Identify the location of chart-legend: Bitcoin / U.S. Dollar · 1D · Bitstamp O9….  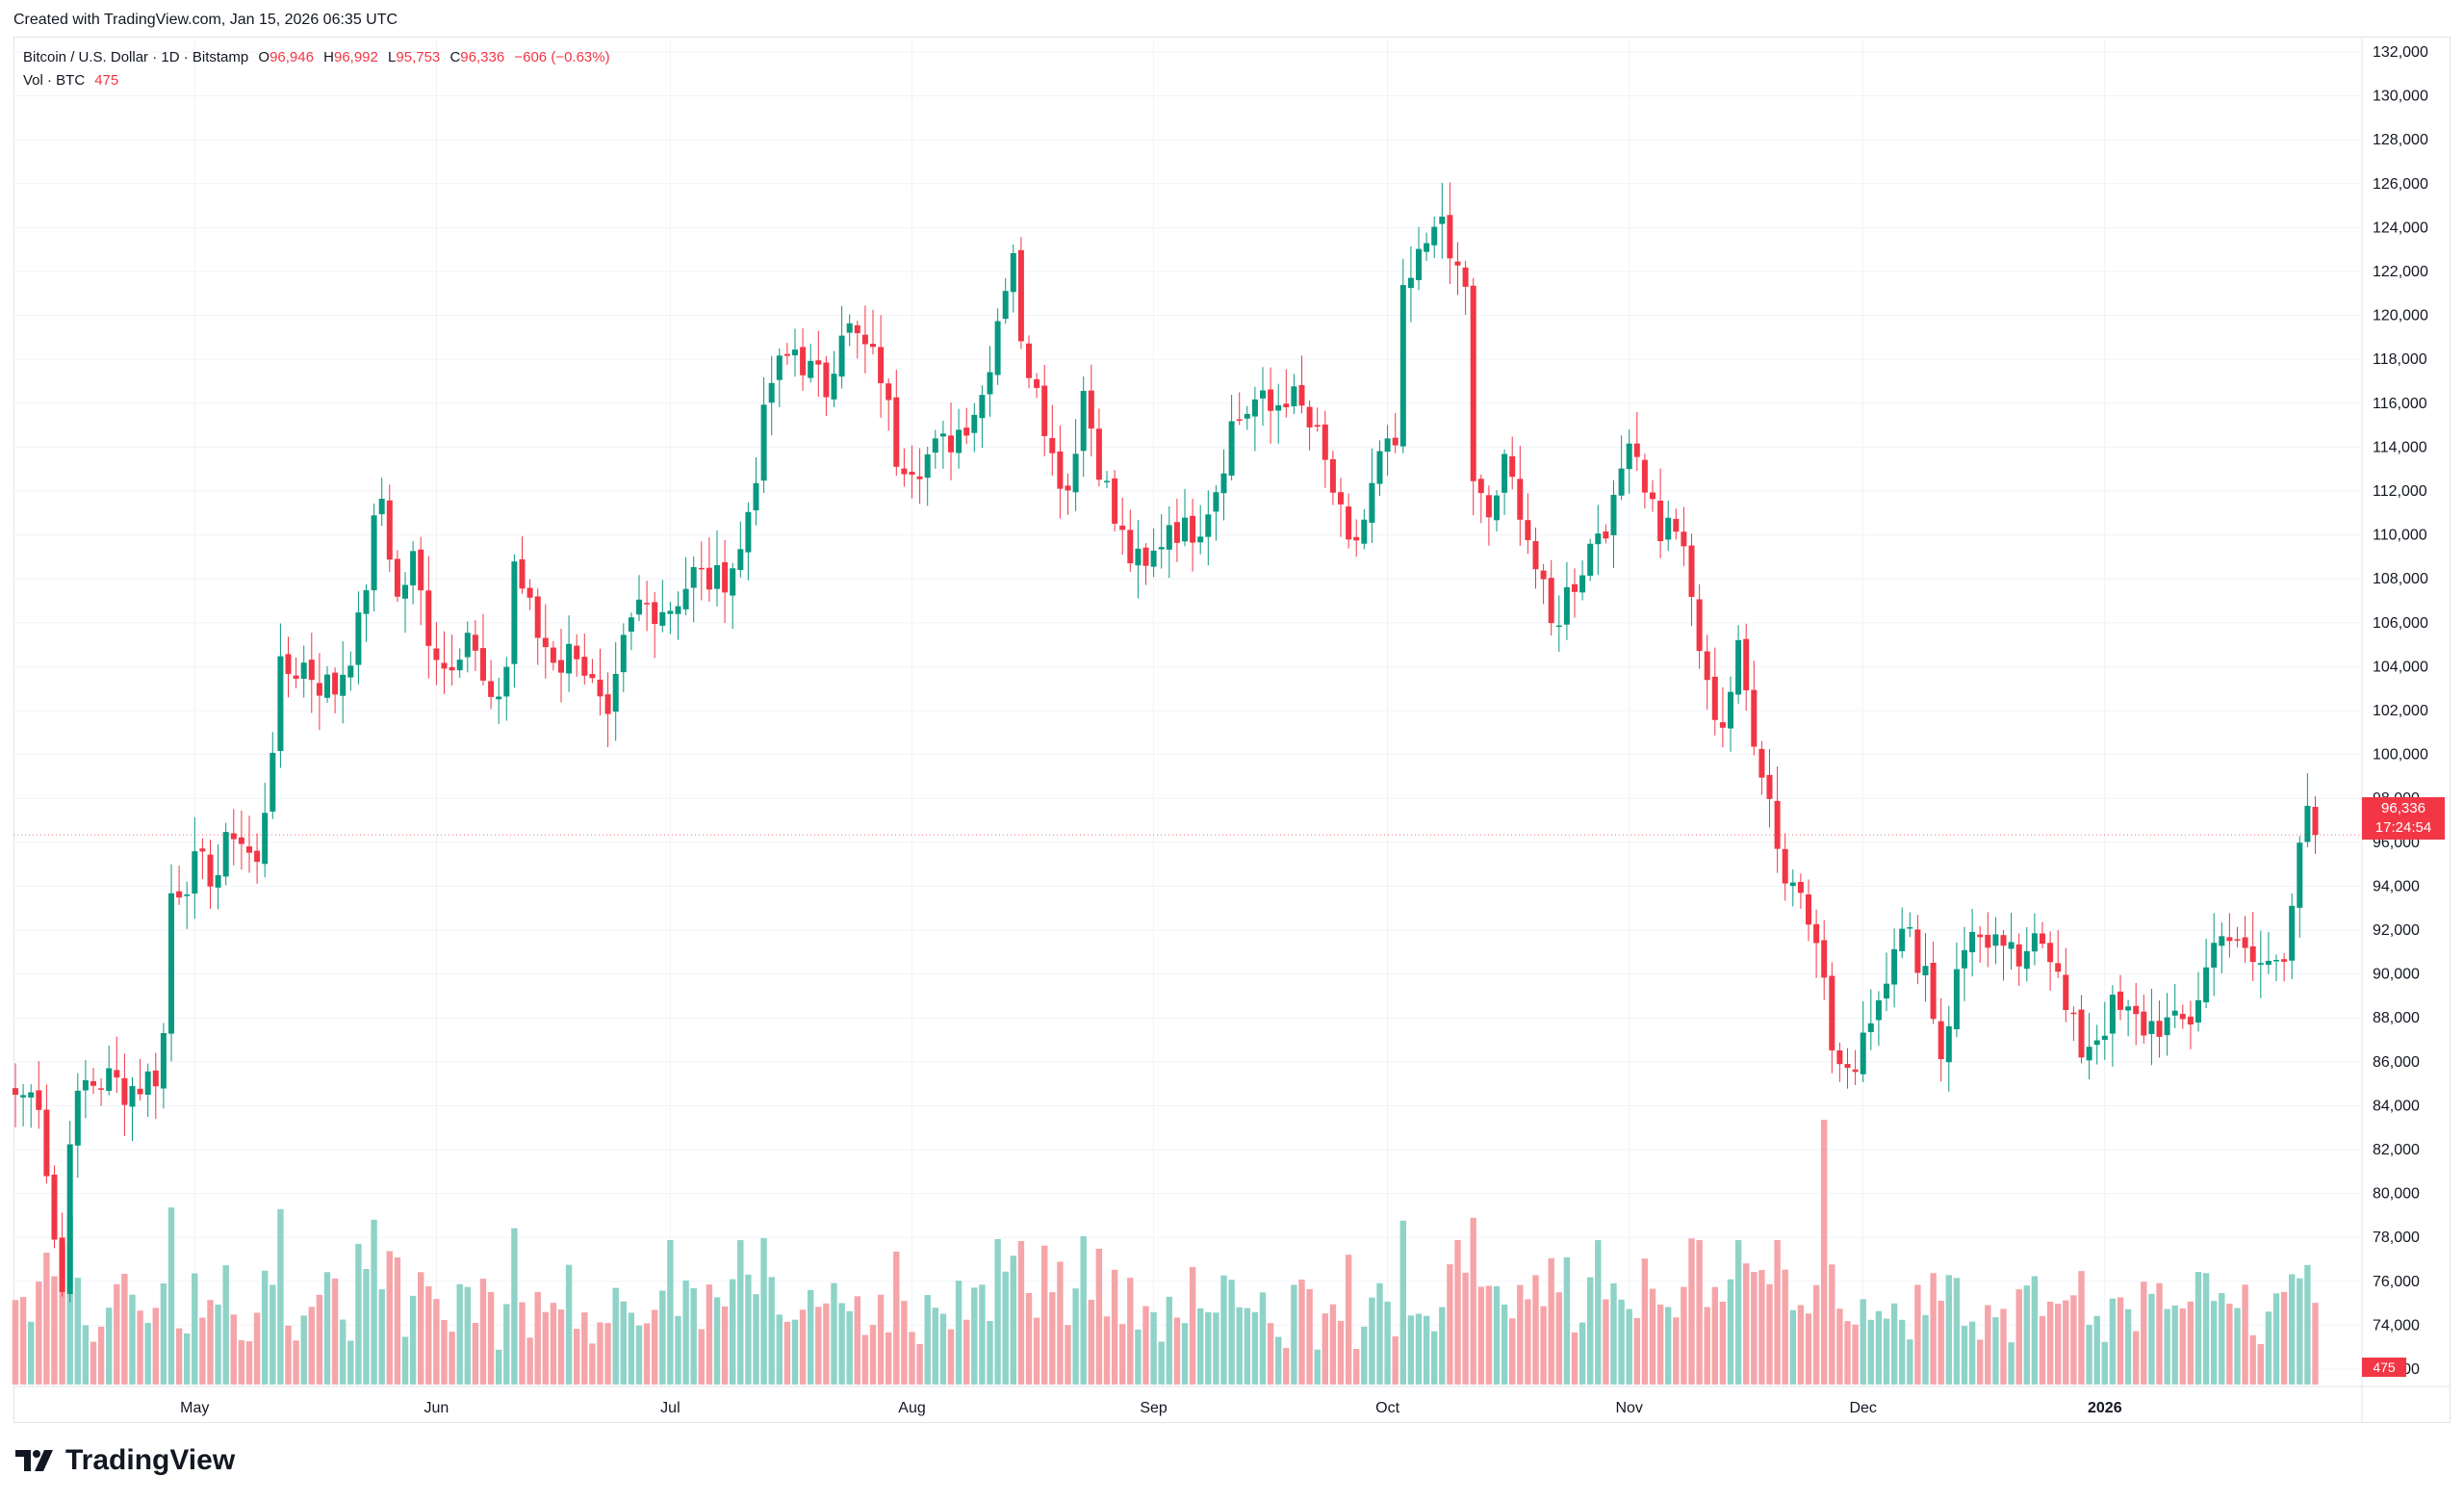
(316, 69).